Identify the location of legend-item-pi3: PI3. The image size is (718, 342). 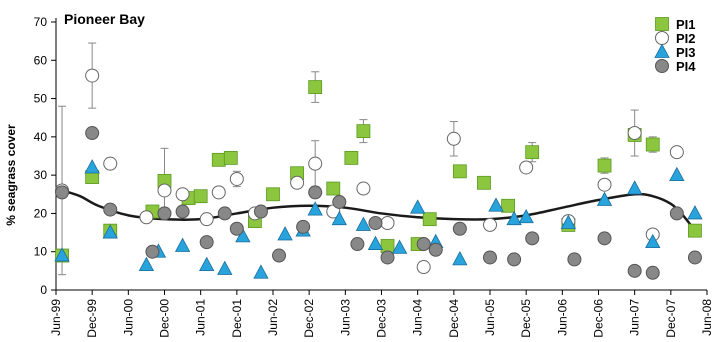
(675, 51).